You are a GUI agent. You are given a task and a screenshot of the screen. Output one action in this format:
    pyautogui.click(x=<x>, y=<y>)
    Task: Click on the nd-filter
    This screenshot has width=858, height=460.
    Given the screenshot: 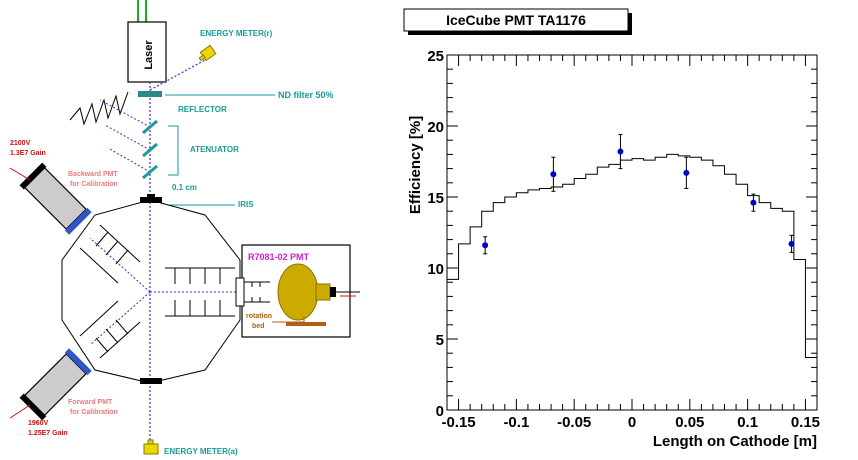 What is the action you would take?
    pyautogui.click(x=150, y=94)
    